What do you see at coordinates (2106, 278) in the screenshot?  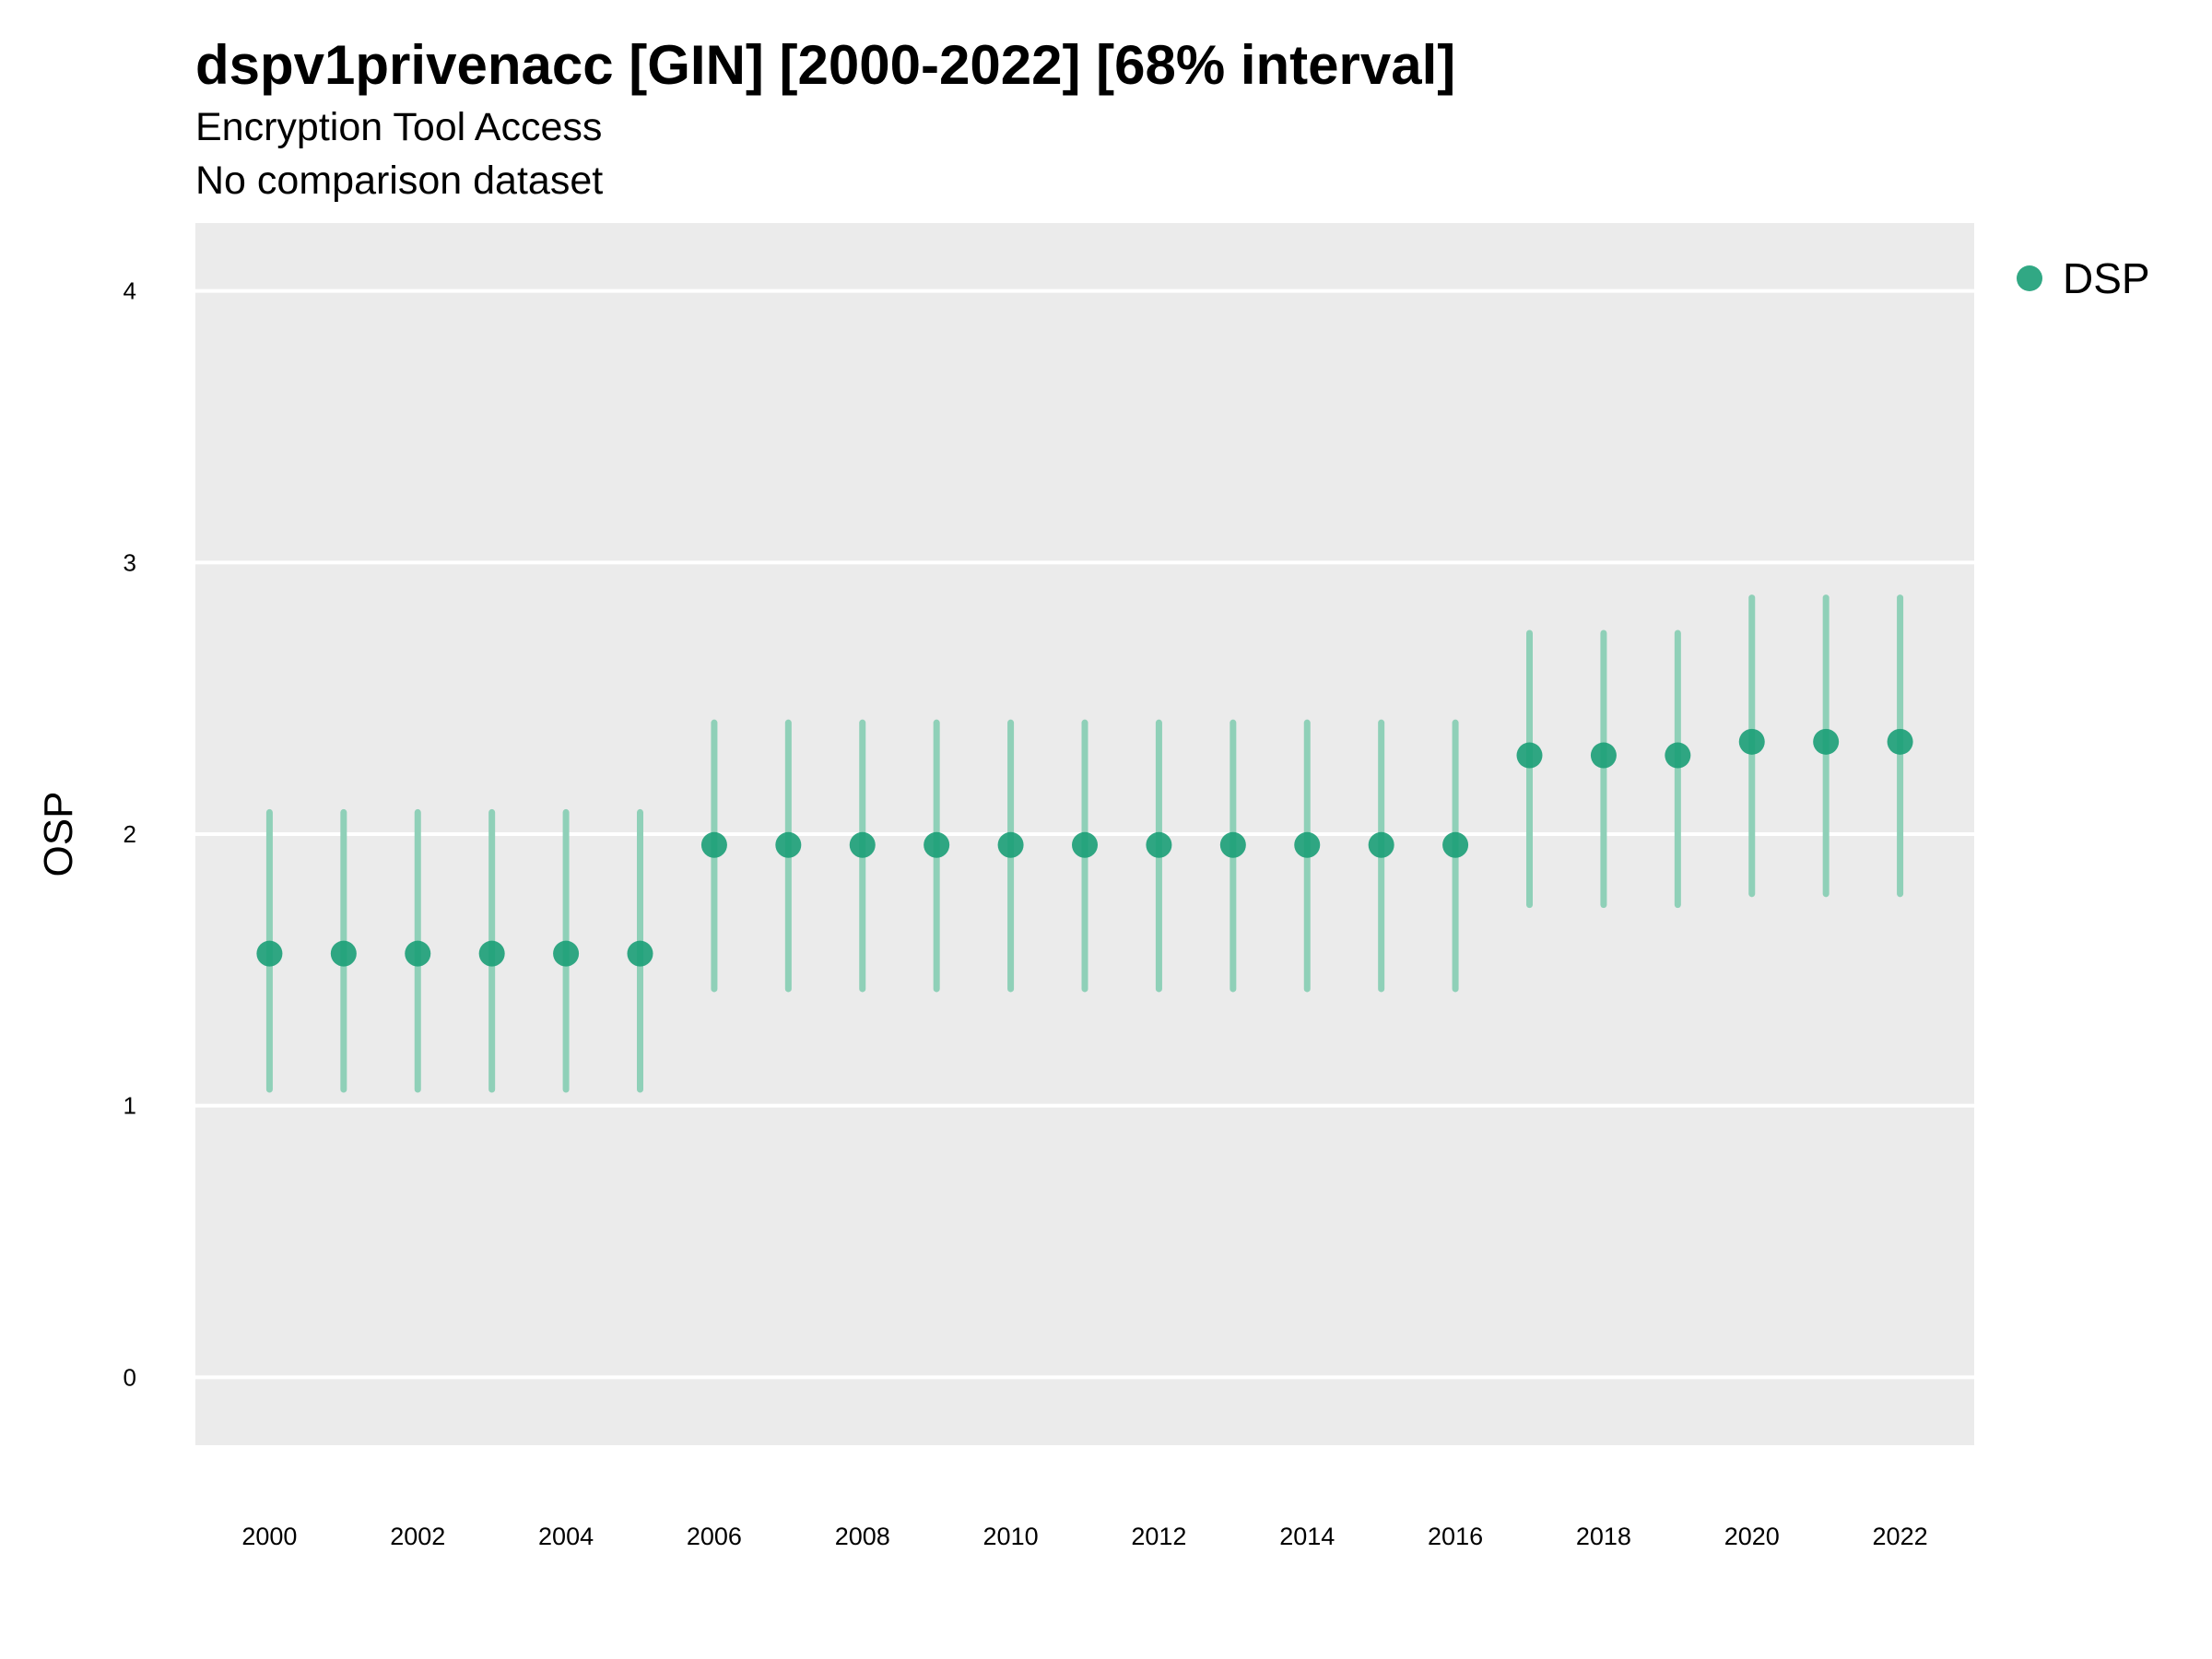 I see `legend-label-dsp: DSP` at bounding box center [2106, 278].